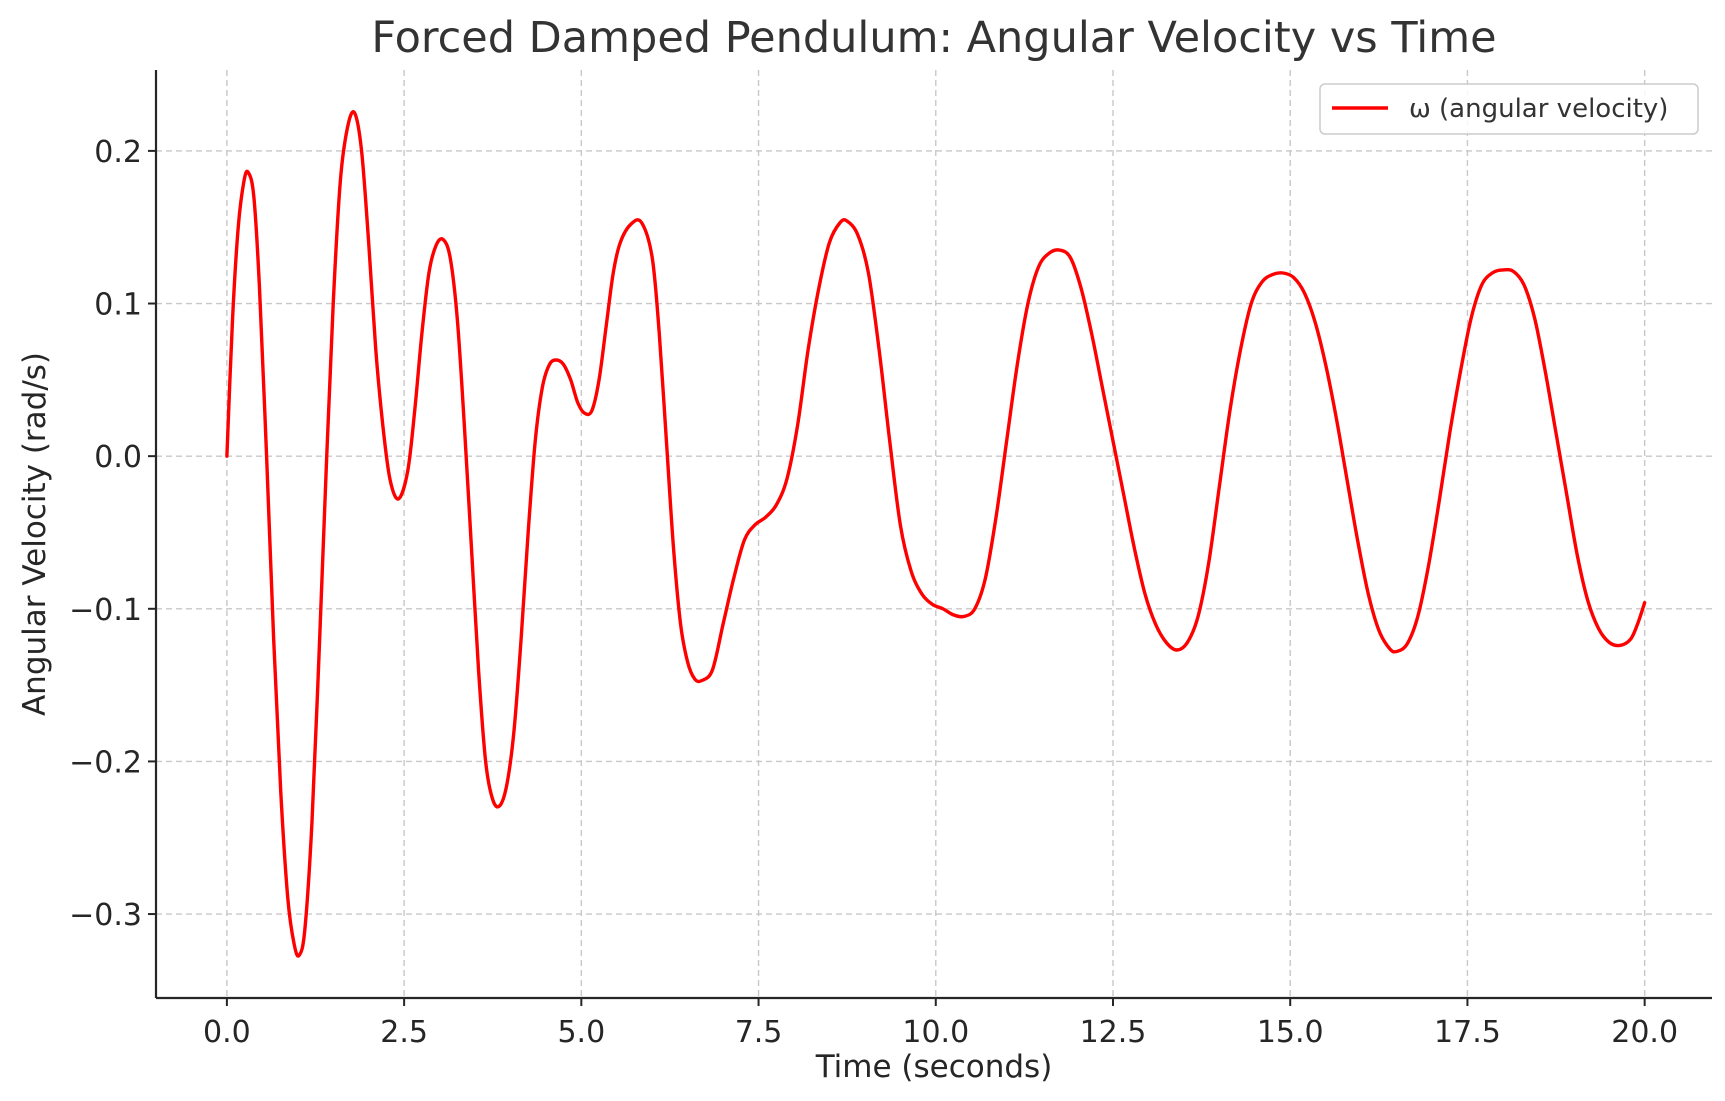 Image resolution: width=1725 pixels, height=1101 pixels. I want to click on y-tick-label: 0.2, so click(118, 152).